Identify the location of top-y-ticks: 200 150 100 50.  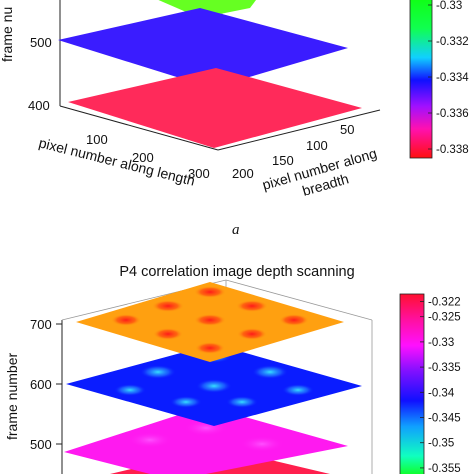
(293, 151).